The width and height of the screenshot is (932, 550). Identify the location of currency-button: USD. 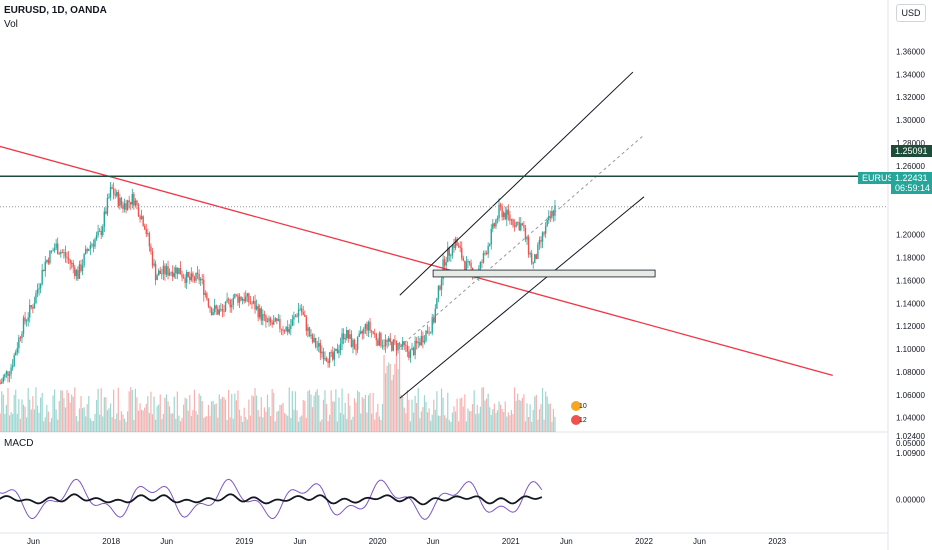
(911, 13).